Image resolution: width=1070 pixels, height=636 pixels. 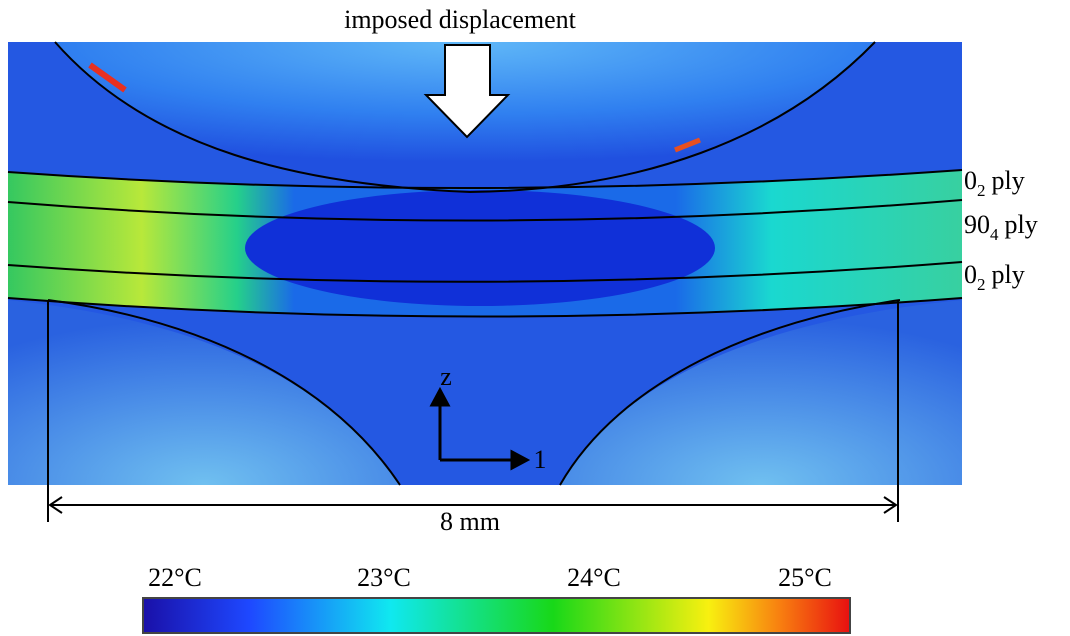 I want to click on dimension: 8 mm, so click(x=470, y=521).